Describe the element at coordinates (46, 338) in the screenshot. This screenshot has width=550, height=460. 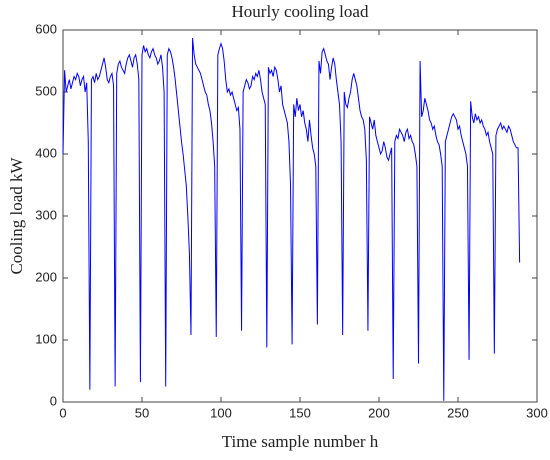
I see `y-tick-label: 100` at that location.